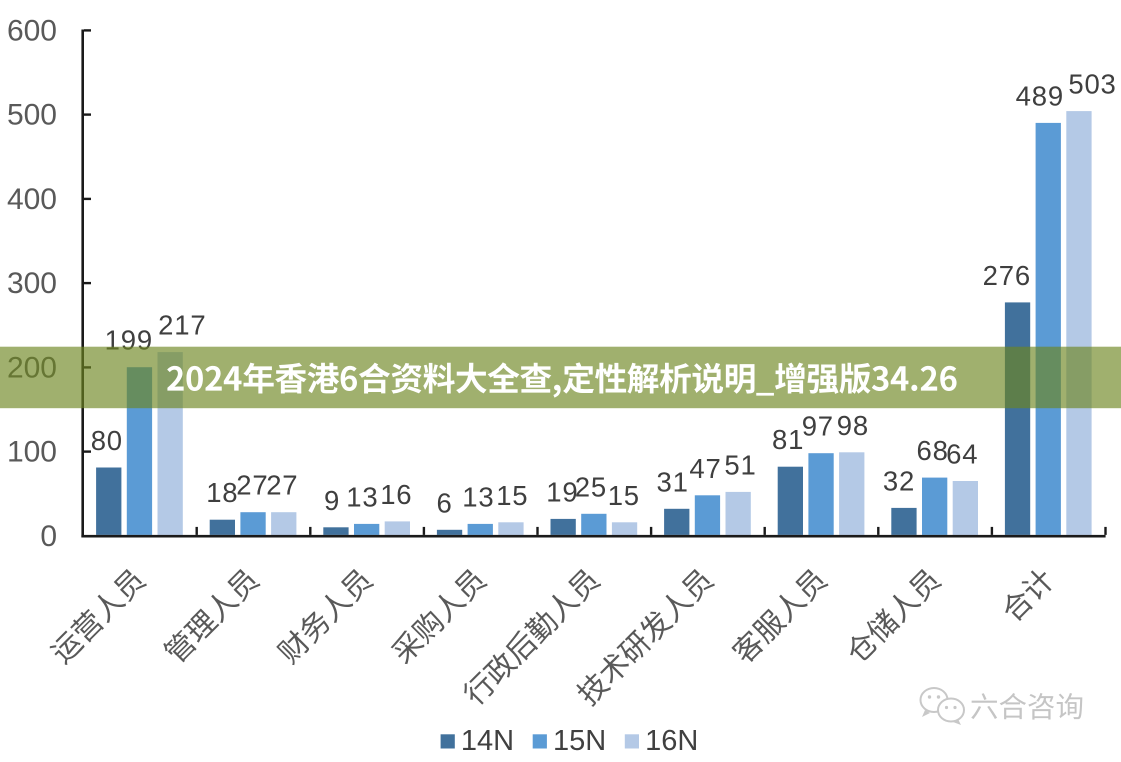  What do you see at coordinates (332, 500) in the screenshot?
I see `svg-text: 9` at bounding box center [332, 500].